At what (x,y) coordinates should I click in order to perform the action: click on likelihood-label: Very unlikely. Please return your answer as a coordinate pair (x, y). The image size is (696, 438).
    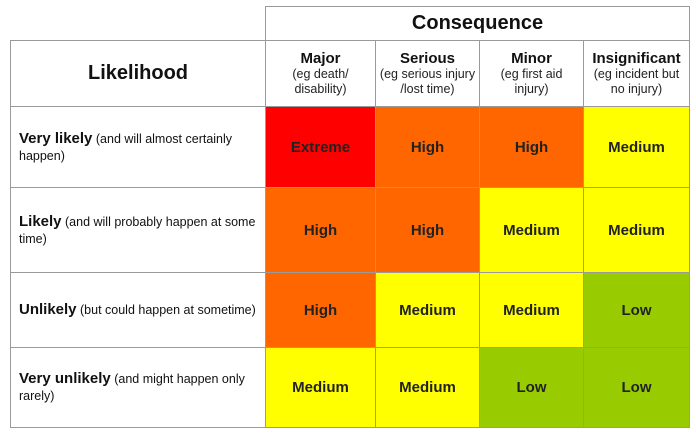
    Looking at the image, I should click on (65, 378).